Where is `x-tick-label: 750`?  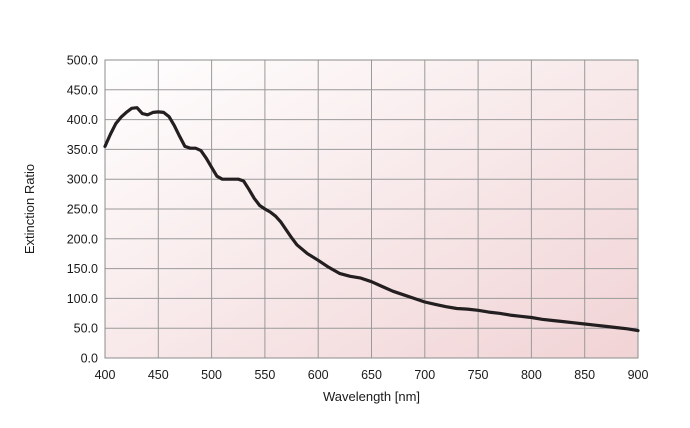 x-tick-label: 750 is located at coordinates (478, 375).